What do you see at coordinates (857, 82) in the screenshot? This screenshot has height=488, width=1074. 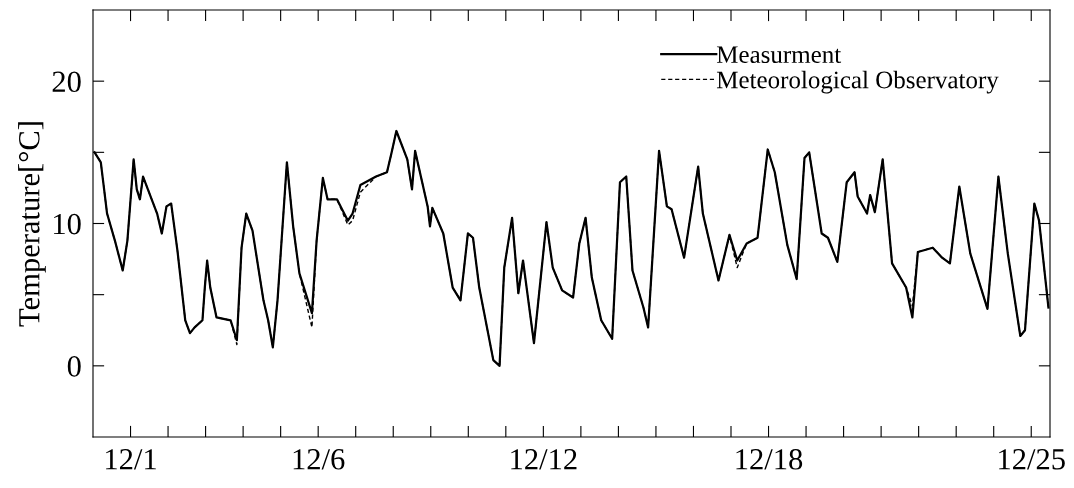 I see `legend-label: Meteorological Observatory` at bounding box center [857, 82].